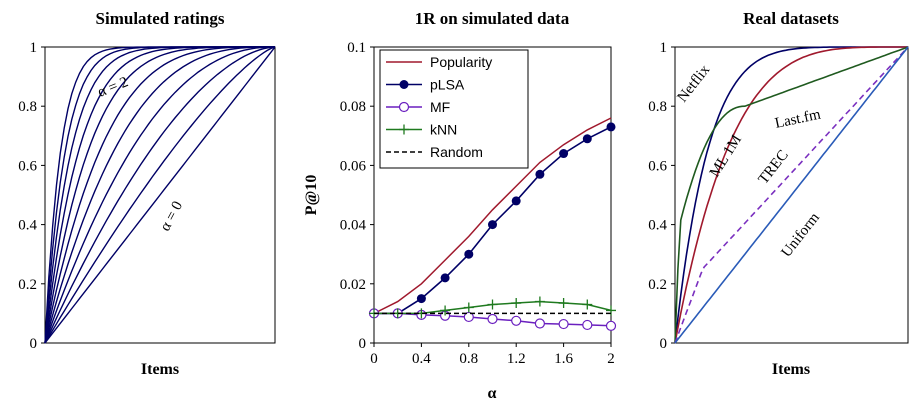  What do you see at coordinates (664, 344) in the screenshot?
I see `panel3-ytick-label: 0` at bounding box center [664, 344].